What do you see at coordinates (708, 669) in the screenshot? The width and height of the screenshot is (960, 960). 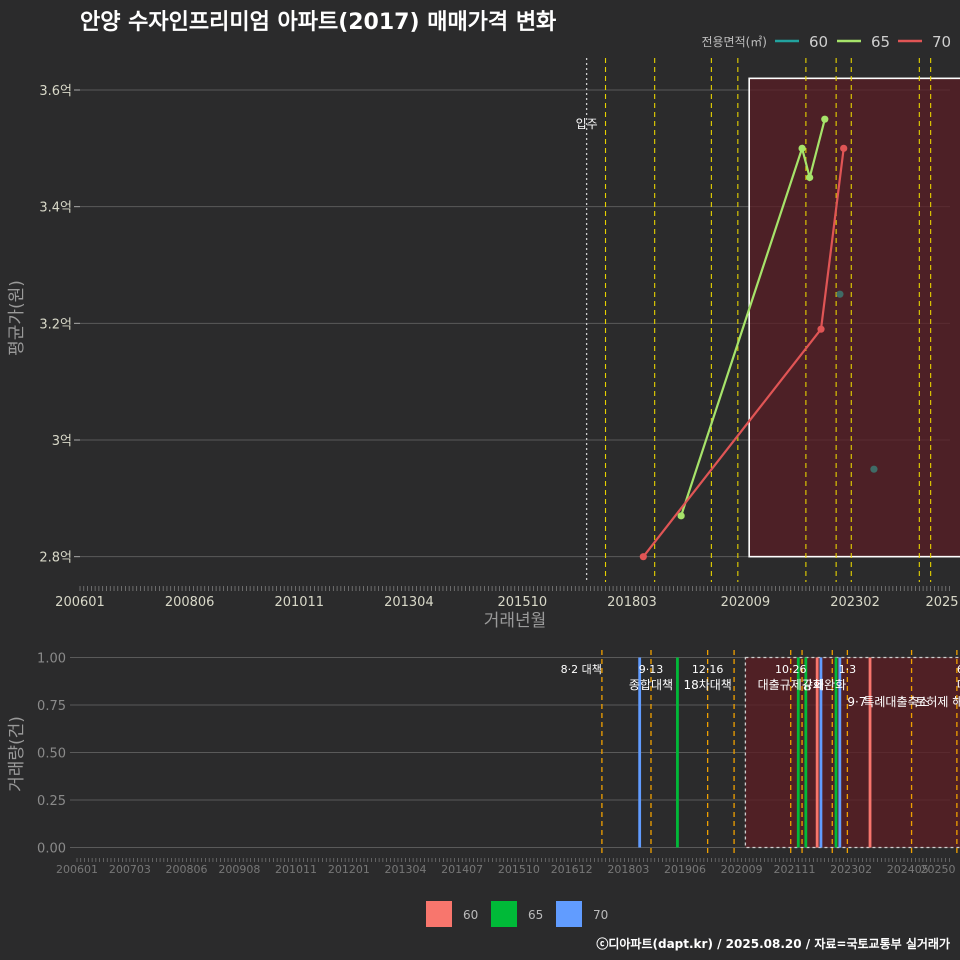 I see `policy-annotation-2-0: 12·16` at bounding box center [708, 669].